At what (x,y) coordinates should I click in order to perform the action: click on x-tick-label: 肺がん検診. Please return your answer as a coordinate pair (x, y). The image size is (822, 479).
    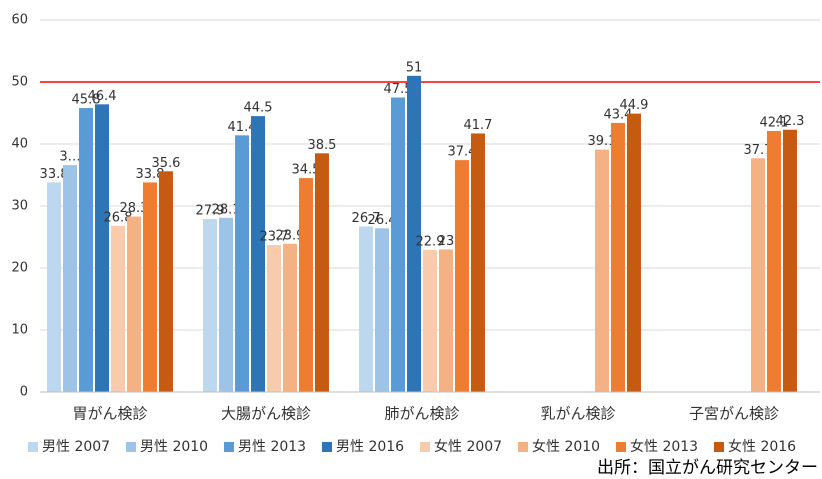
    Looking at the image, I should click on (421, 414).